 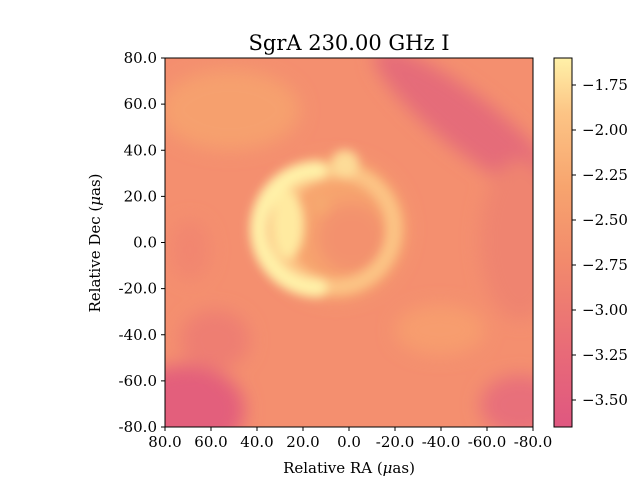 I want to click on colorbar-axis: −1.75 −2.00 −2.25 −2.50 −2.75 −3.00 −3.25 −3.50, so click(x=600, y=242).